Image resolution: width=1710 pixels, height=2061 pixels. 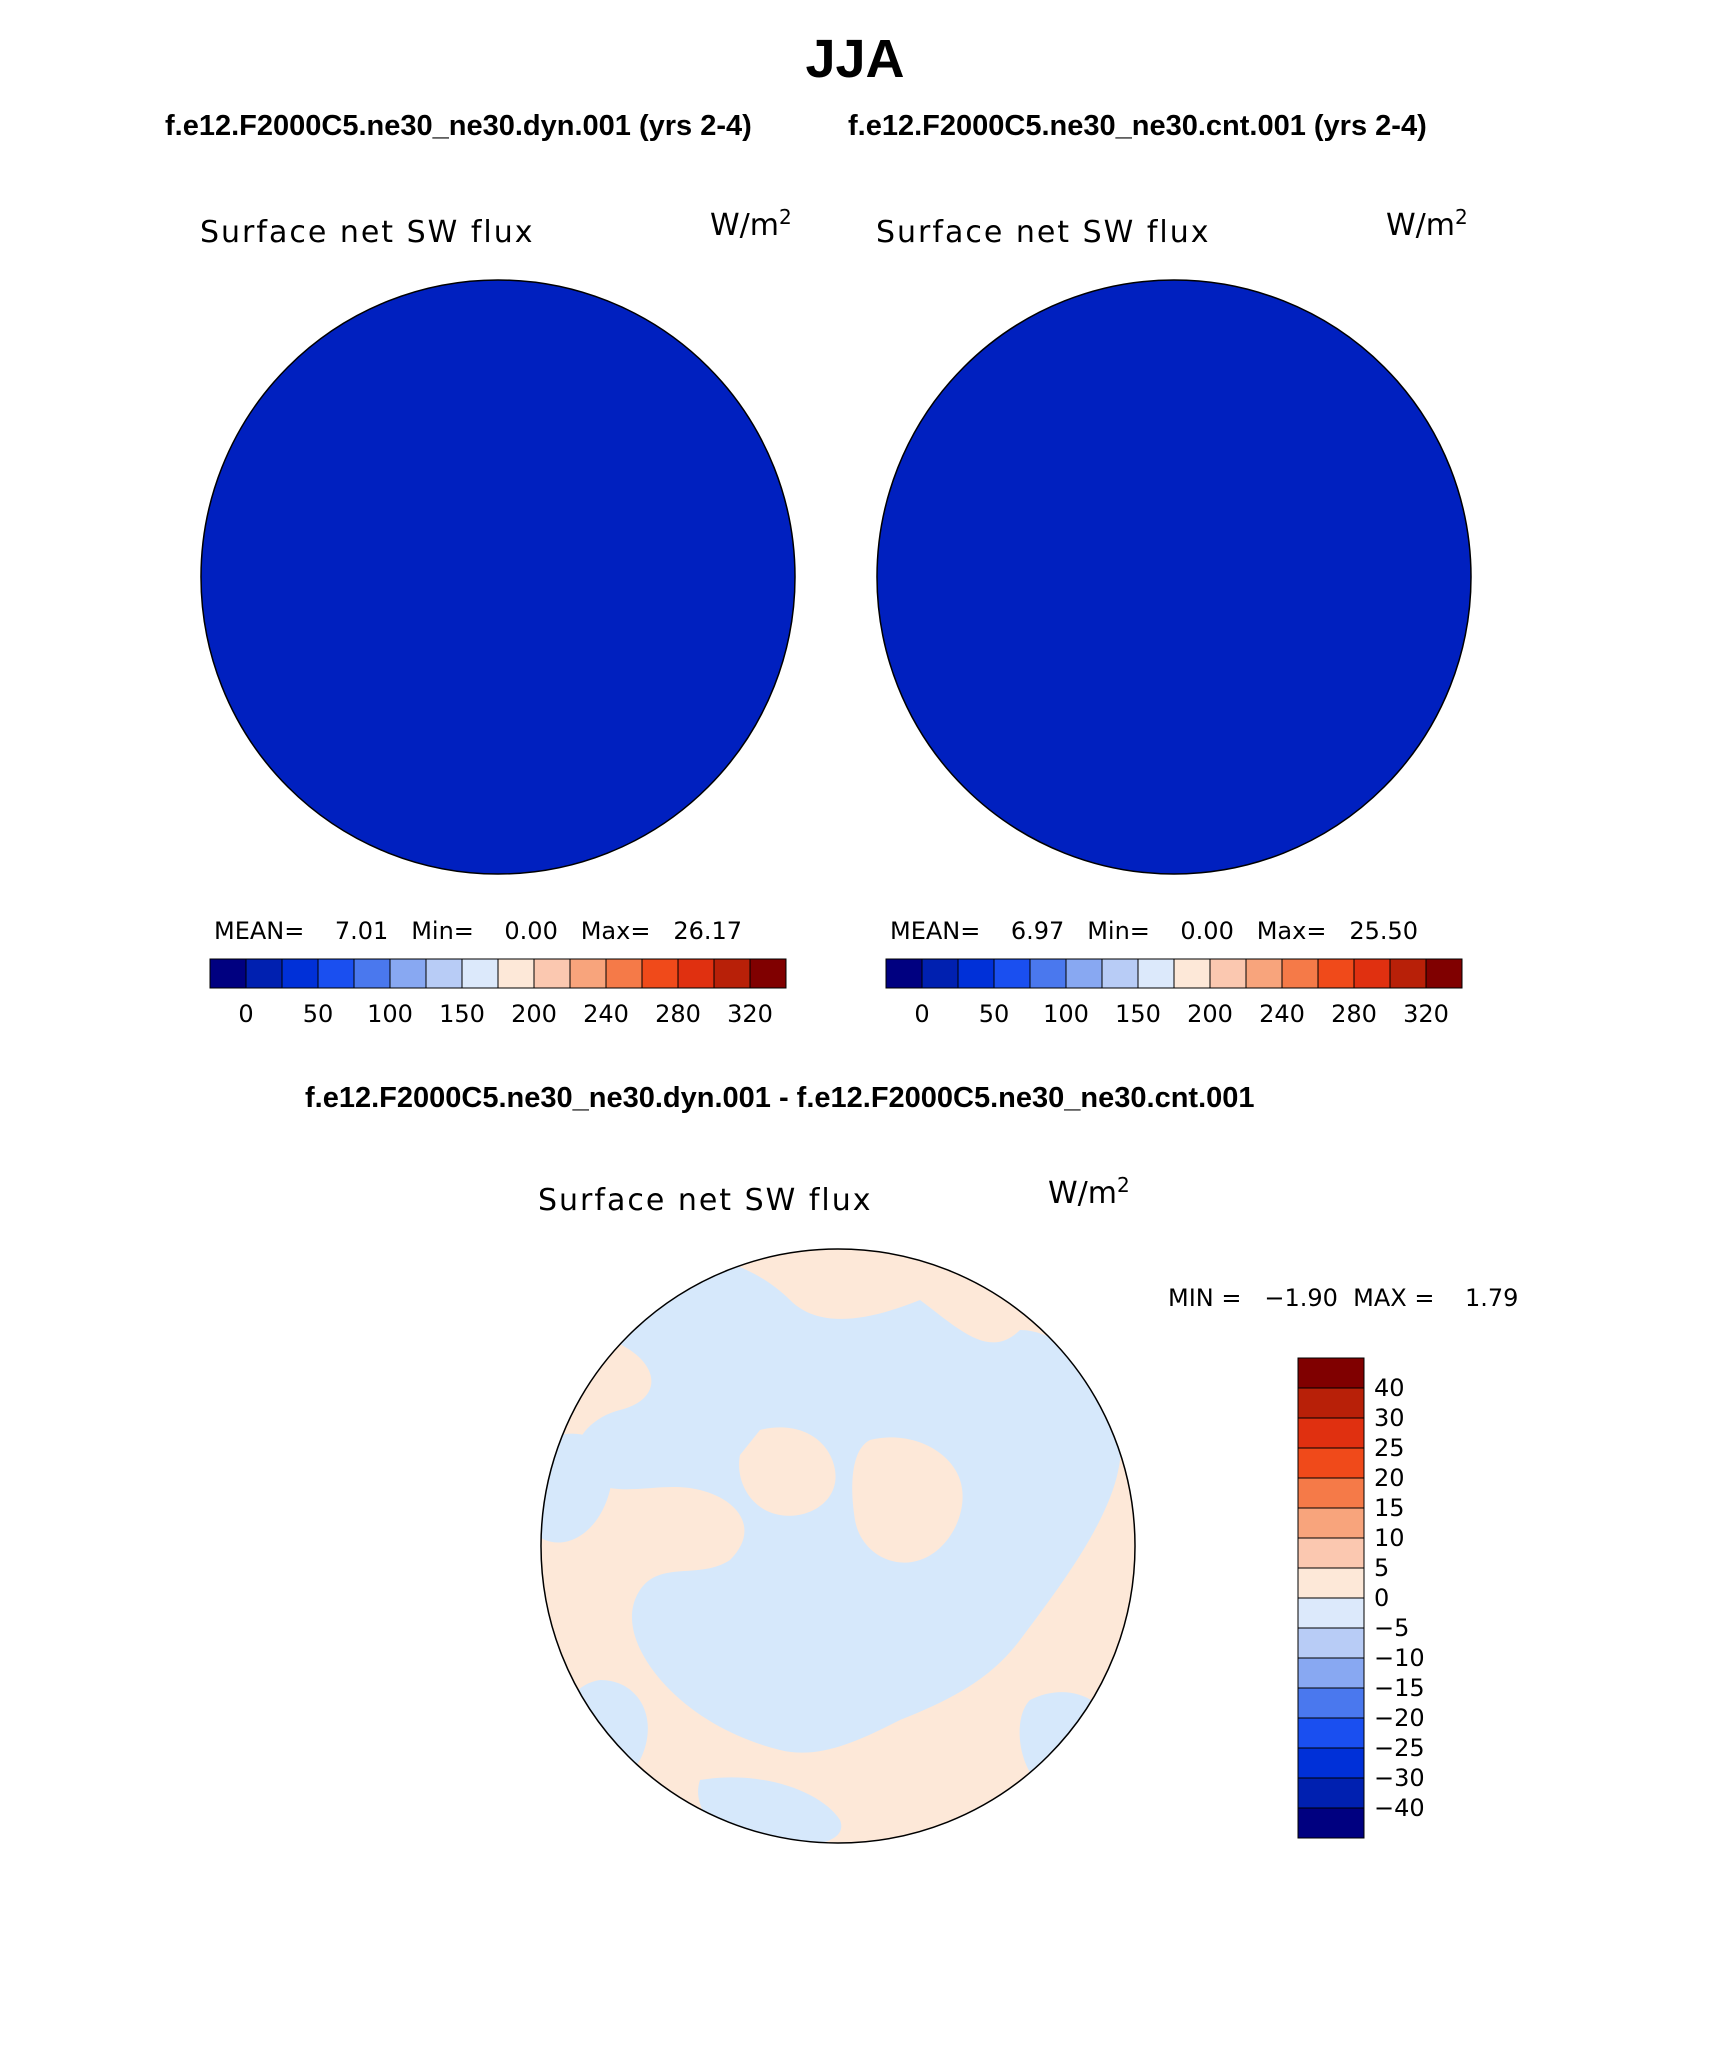 What do you see at coordinates (1389, 1448) in the screenshot?
I see `diff-colorbar-tick-label: 25` at bounding box center [1389, 1448].